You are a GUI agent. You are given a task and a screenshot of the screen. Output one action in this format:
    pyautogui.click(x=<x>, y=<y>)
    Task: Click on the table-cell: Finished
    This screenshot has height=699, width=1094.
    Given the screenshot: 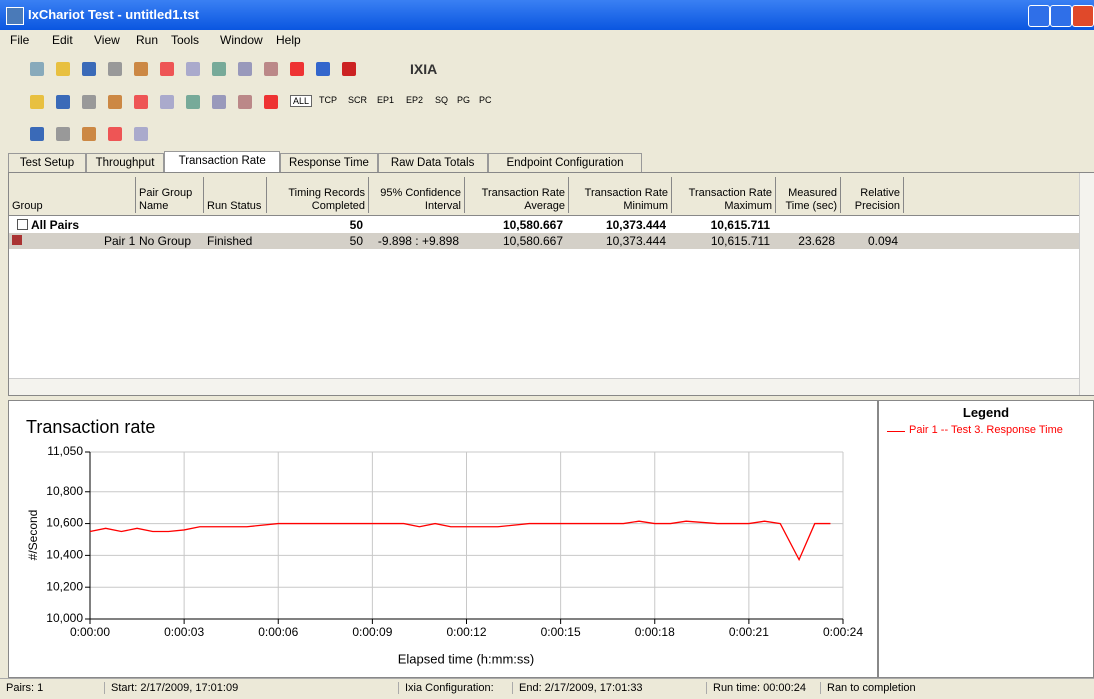 What is the action you would take?
    pyautogui.click(x=230, y=241)
    